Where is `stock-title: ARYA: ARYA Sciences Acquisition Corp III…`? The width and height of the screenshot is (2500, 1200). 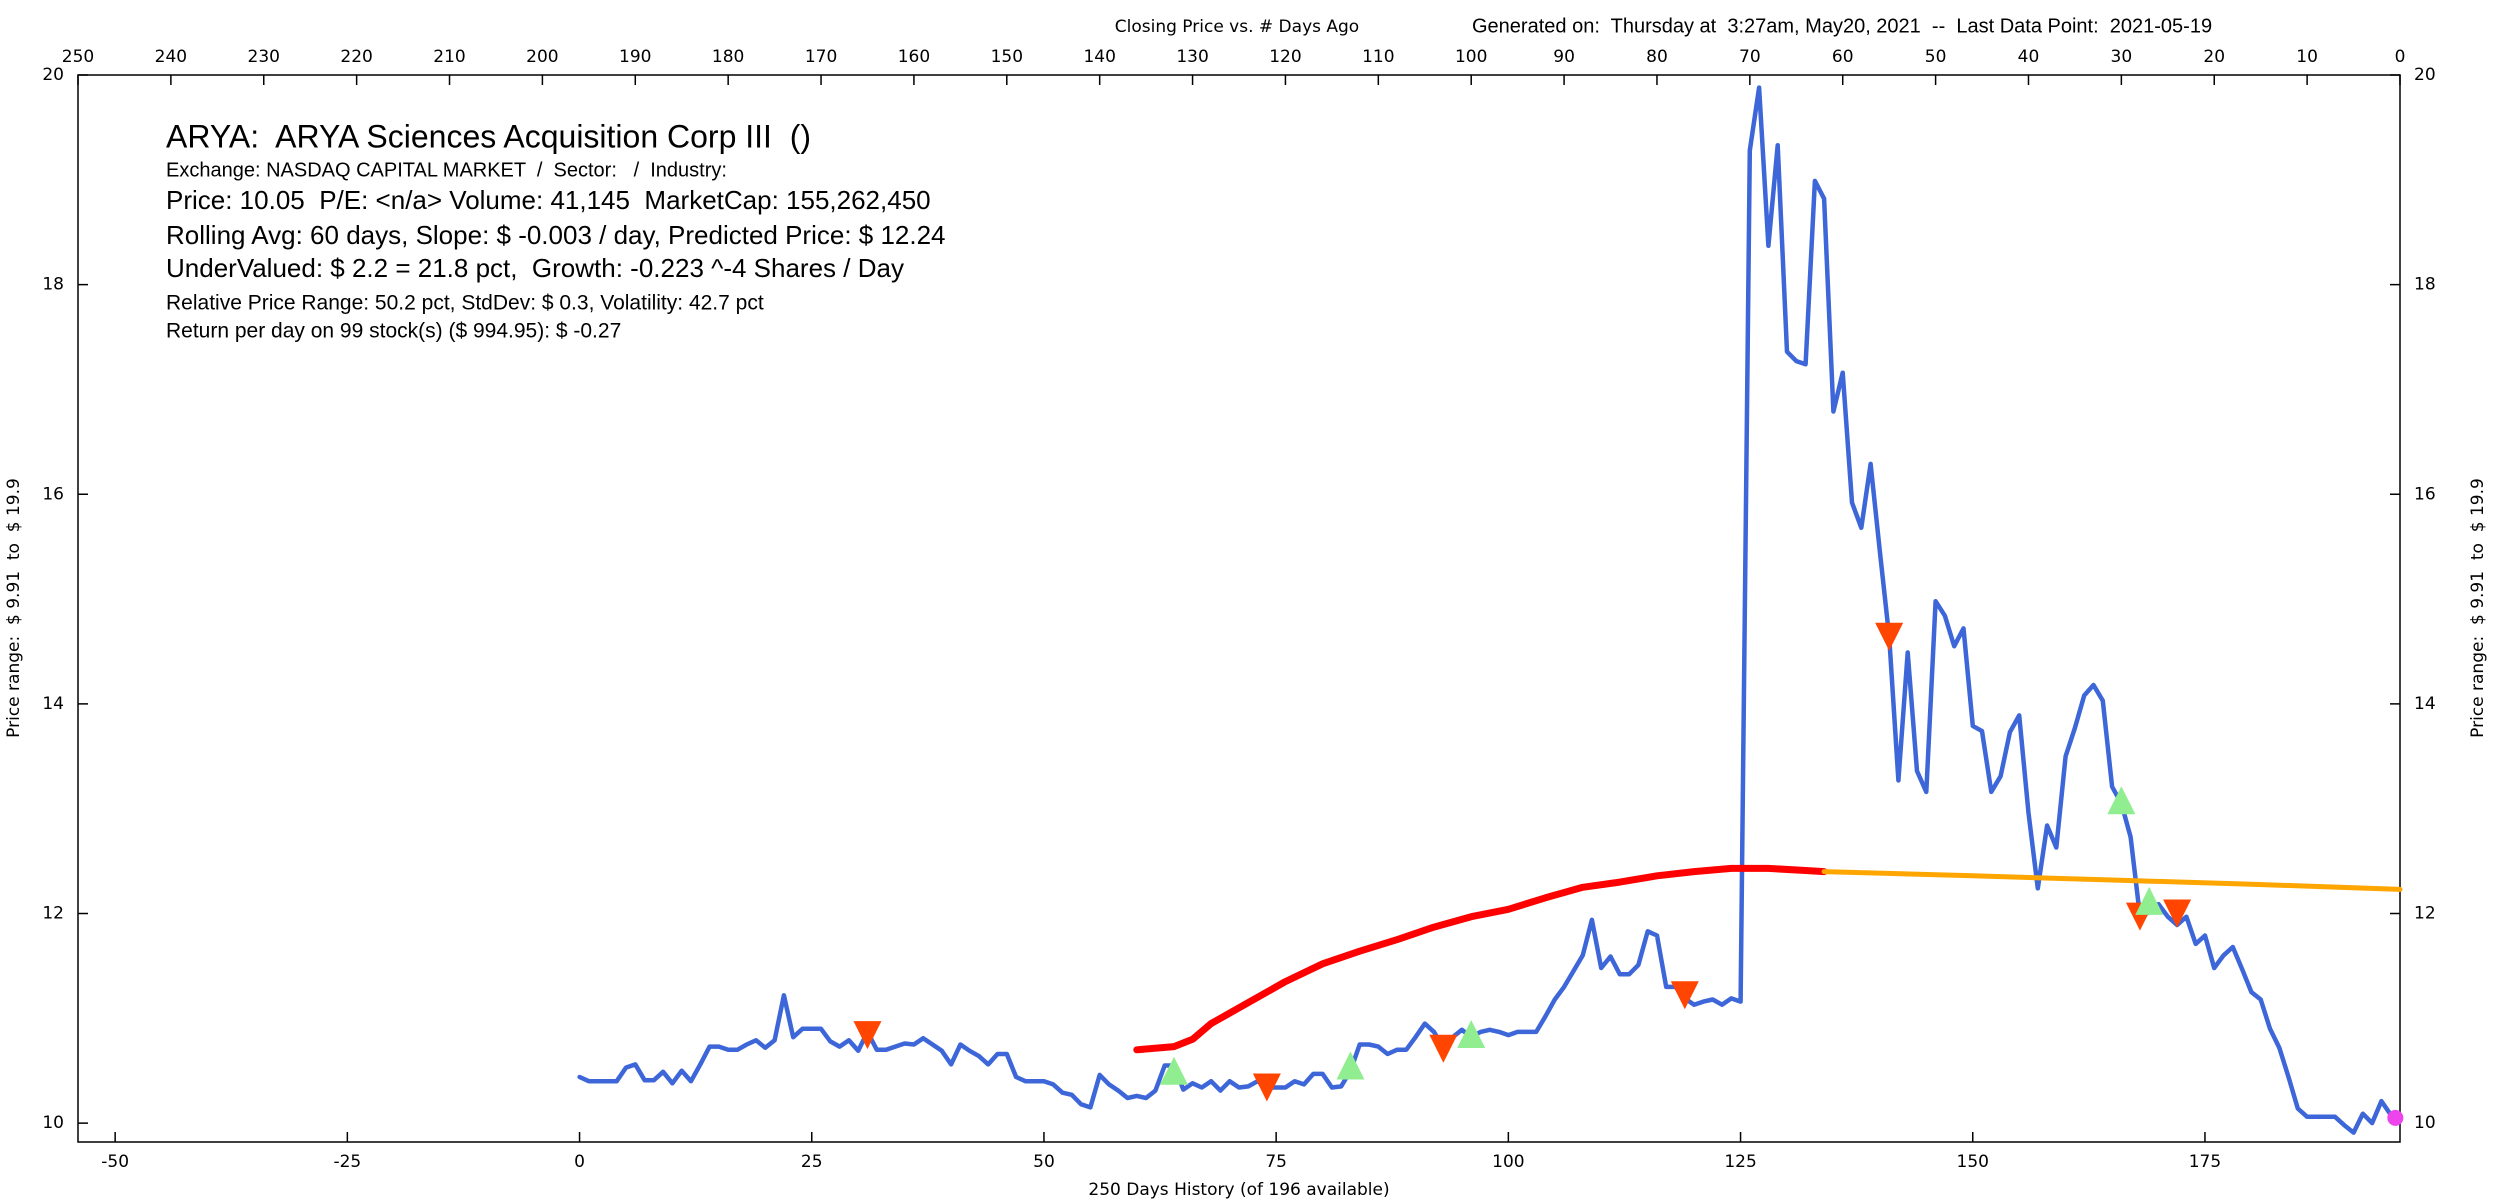
stock-title: ARYA: ARYA Sciences Acquisition Corp III… is located at coordinates (488, 136).